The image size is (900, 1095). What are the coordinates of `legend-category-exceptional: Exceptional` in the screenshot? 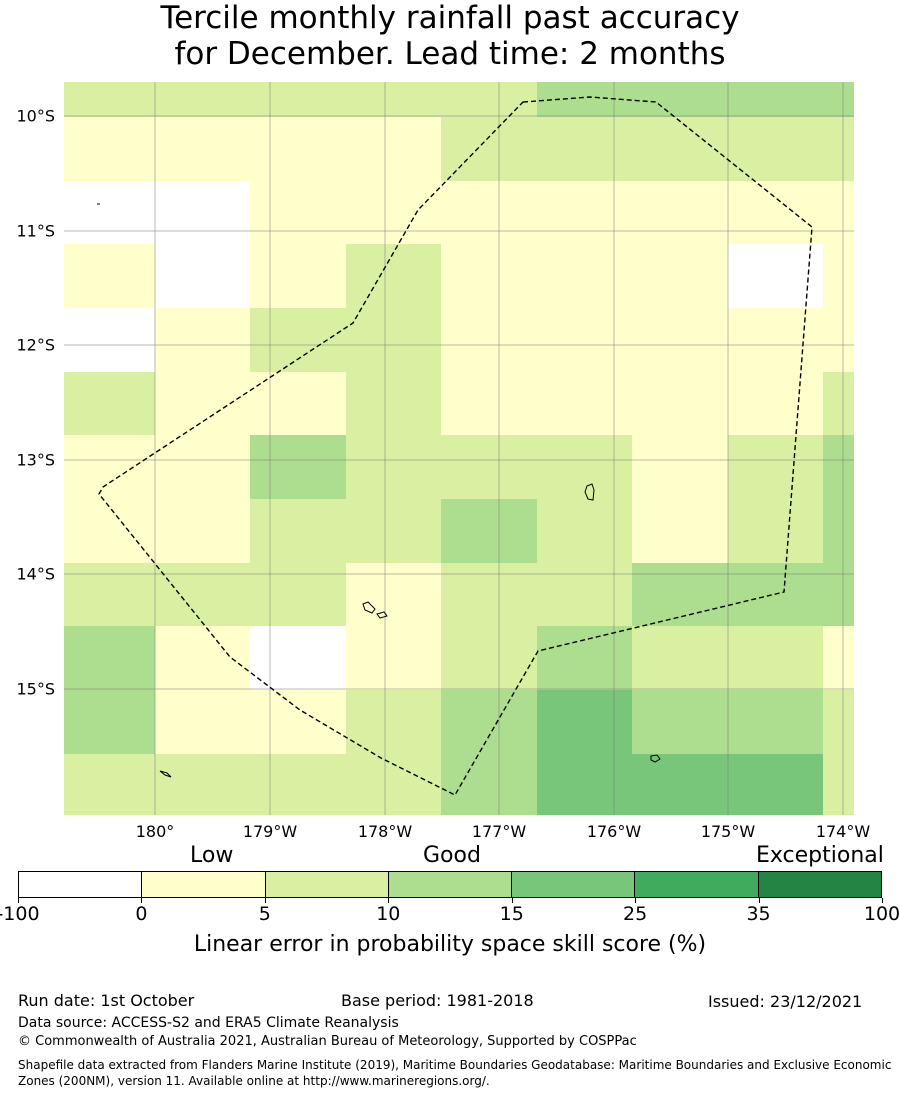 It's located at (820, 855).